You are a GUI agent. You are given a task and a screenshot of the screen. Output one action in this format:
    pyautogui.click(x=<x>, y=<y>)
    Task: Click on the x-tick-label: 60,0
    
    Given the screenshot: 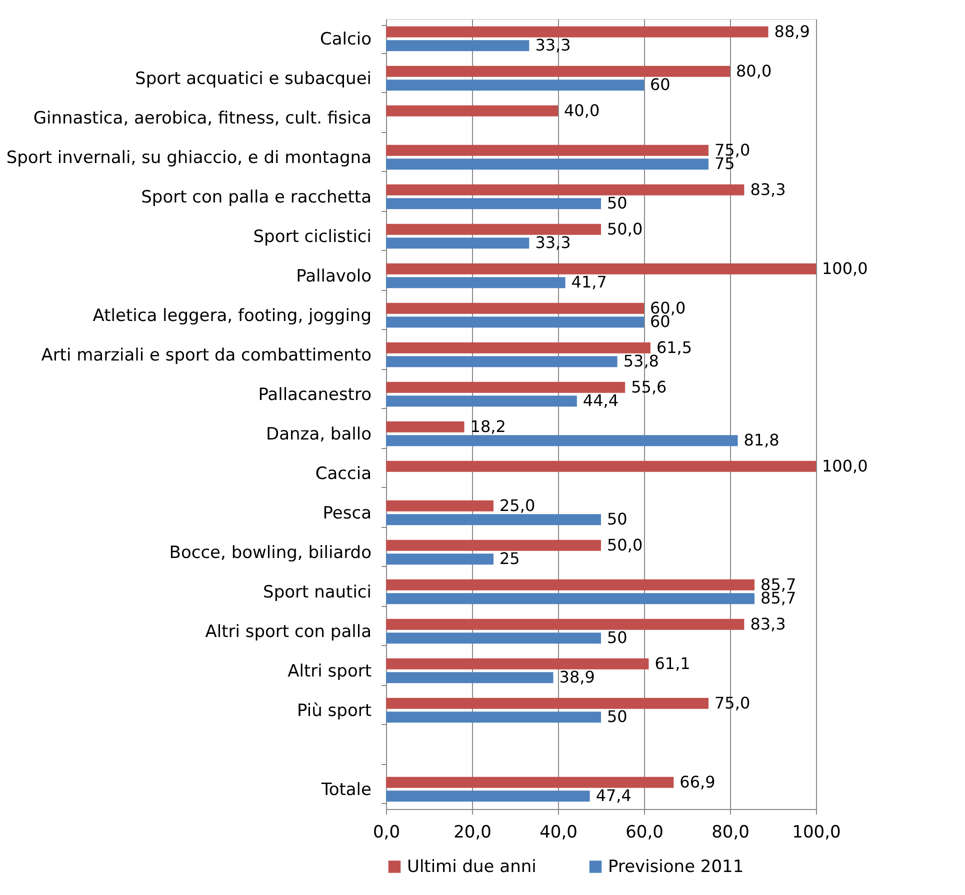 What is the action you would take?
    pyautogui.click(x=645, y=832)
    